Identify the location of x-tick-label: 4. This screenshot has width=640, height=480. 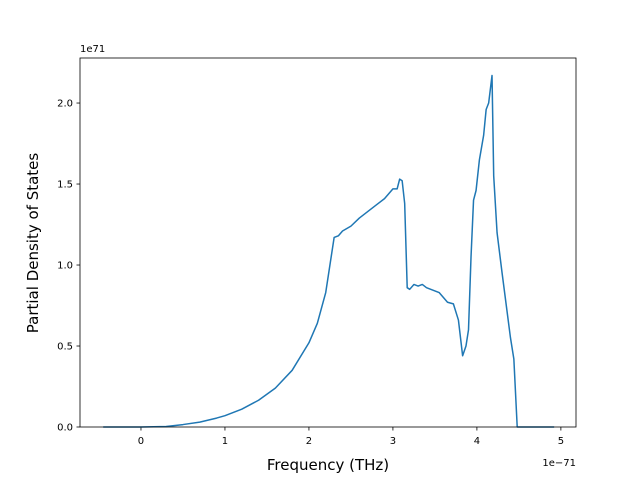
(477, 441).